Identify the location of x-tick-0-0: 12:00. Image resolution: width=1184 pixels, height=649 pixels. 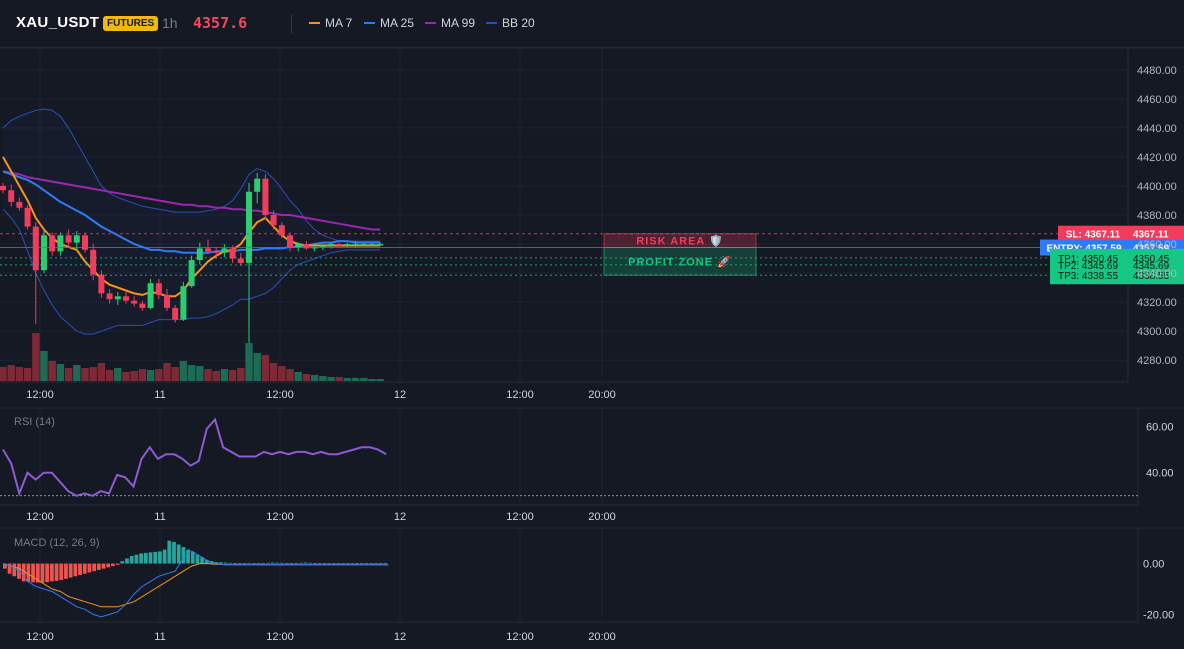
(40, 395).